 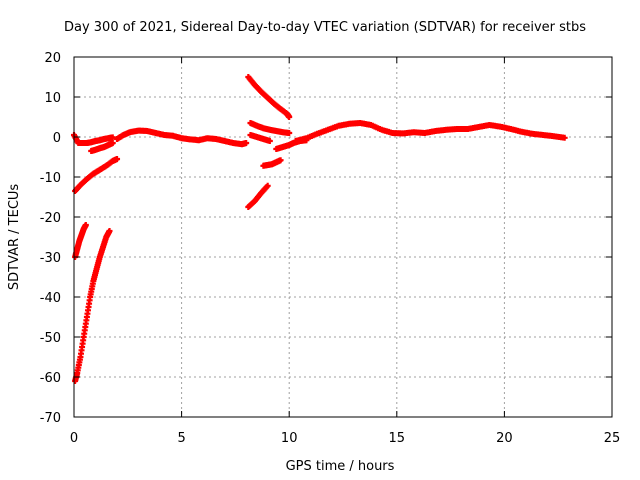 I want to click on x-tick-label: 25, so click(x=612, y=438).